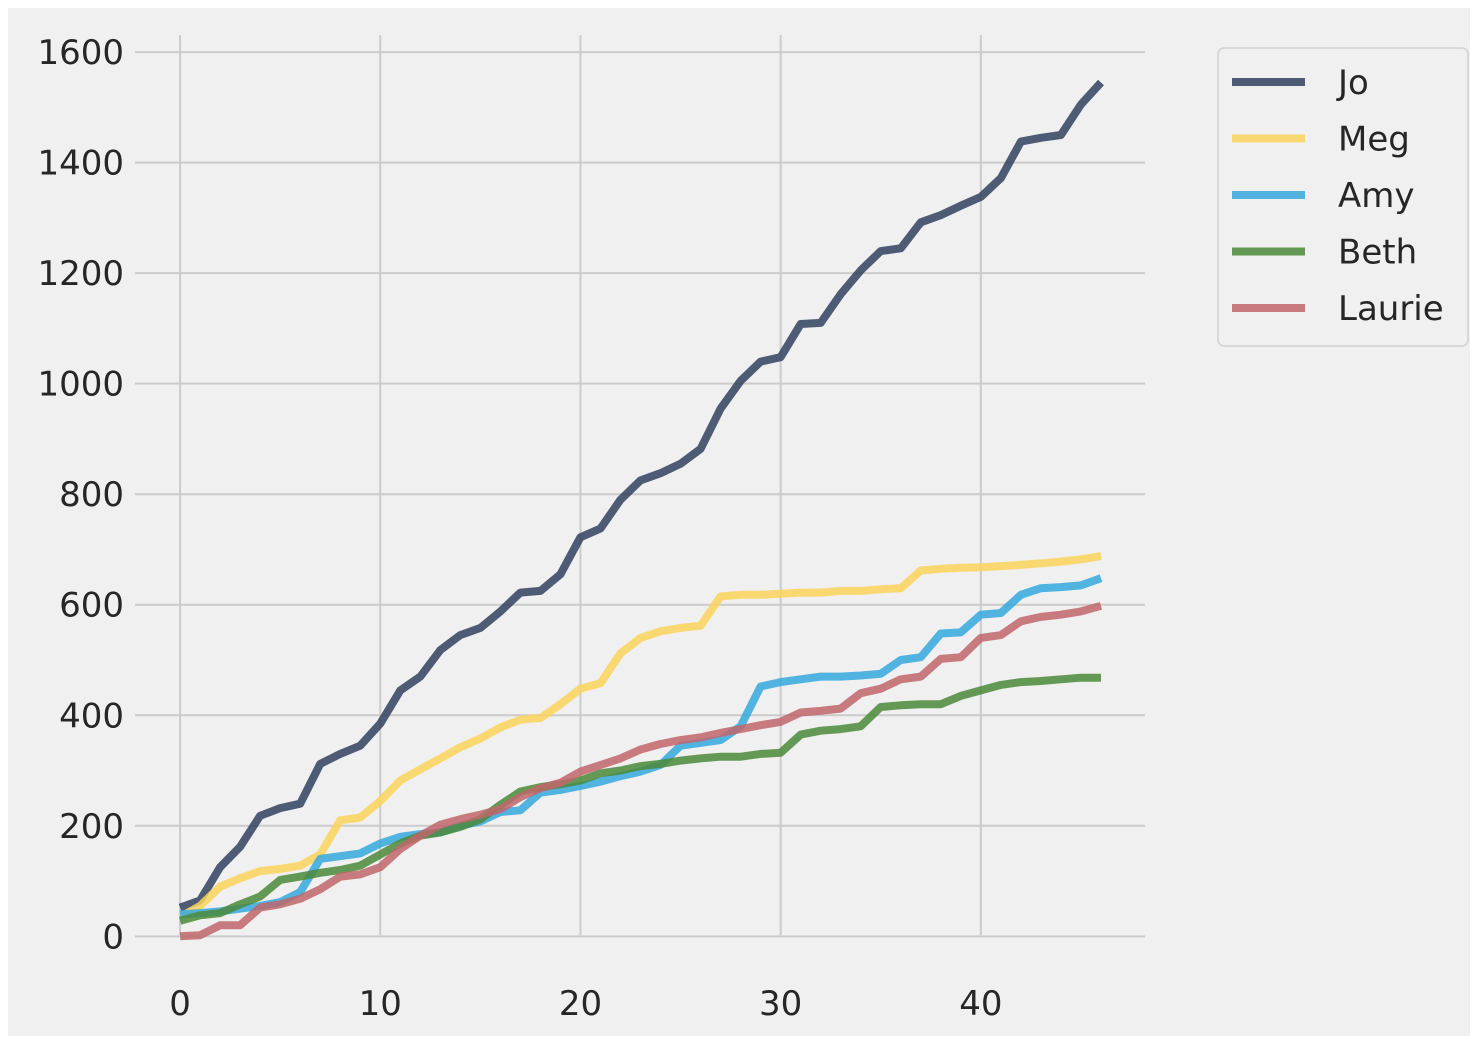 The image size is (1472, 1037). What do you see at coordinates (1391, 309) in the screenshot?
I see `legend-label-laurie: Laurie` at bounding box center [1391, 309].